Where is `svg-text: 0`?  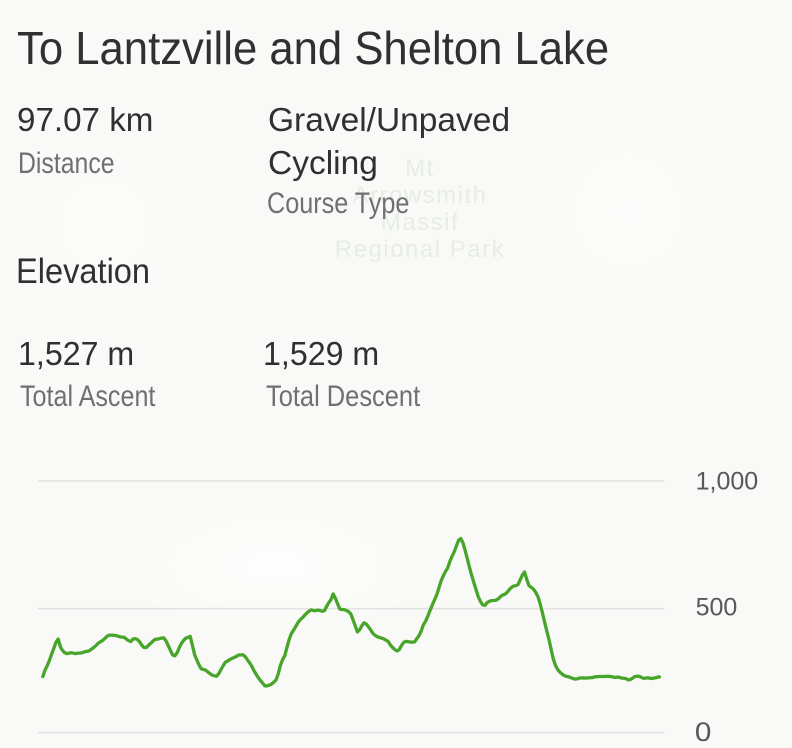
svg-text: 0 is located at coordinates (703, 732).